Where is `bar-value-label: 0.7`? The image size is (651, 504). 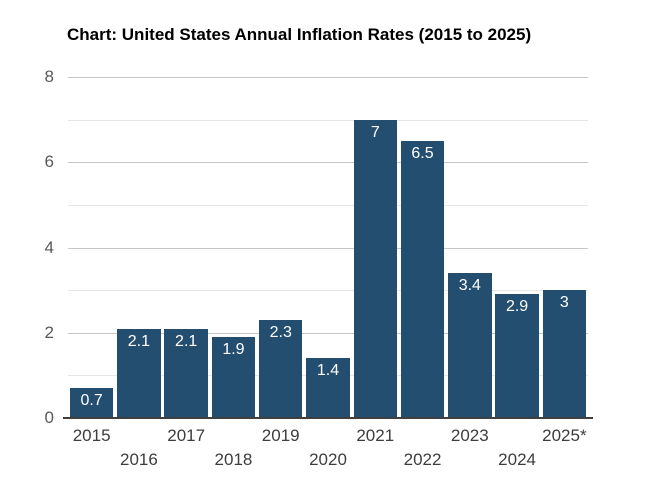
bar-value-label: 0.7 is located at coordinates (91, 401).